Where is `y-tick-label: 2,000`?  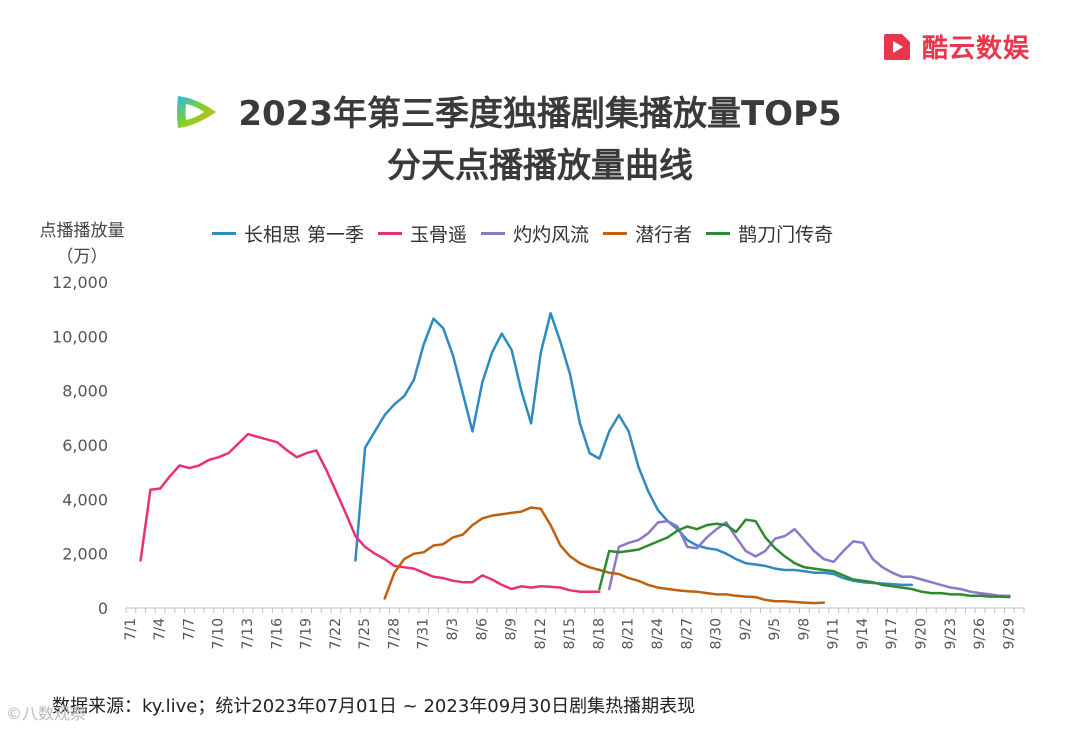
y-tick-label: 2,000 is located at coordinates (85, 554).